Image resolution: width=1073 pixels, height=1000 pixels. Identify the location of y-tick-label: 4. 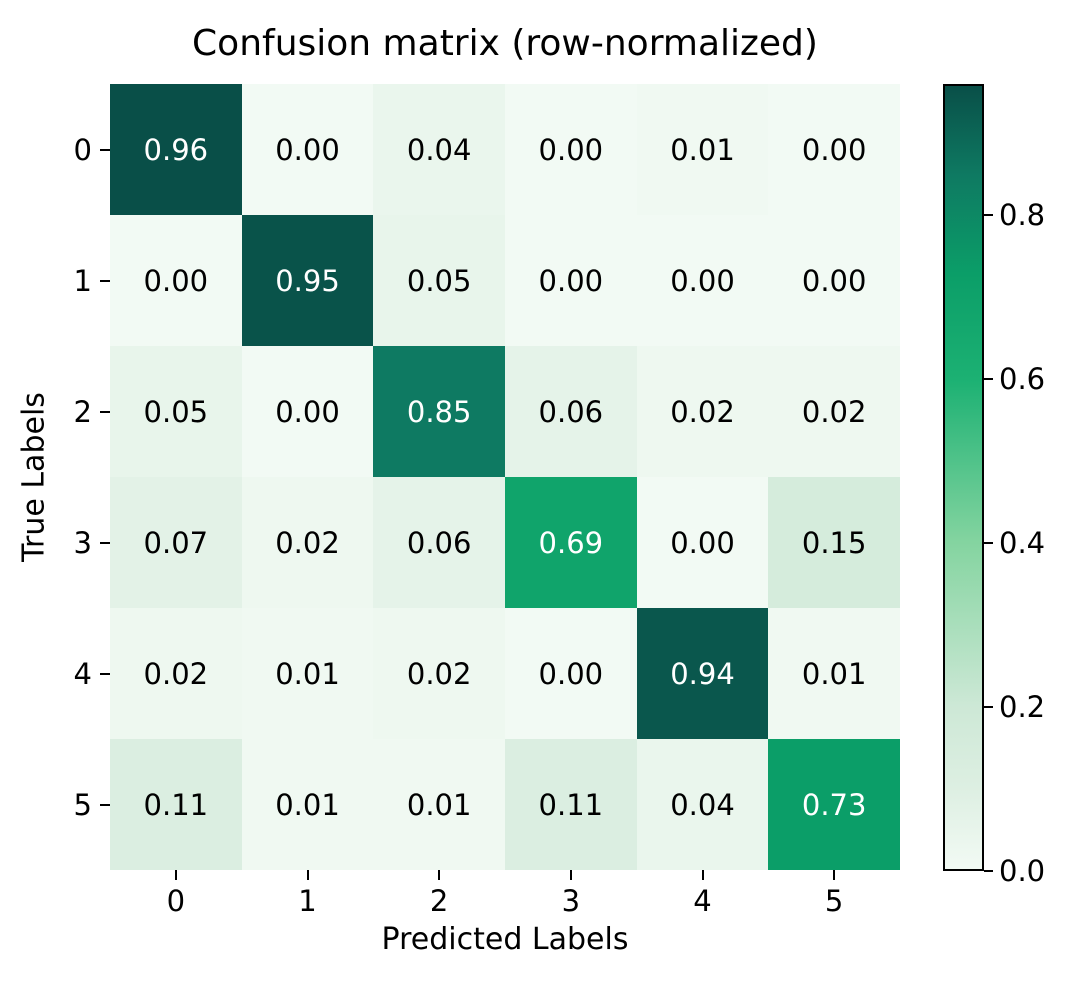
(82, 673).